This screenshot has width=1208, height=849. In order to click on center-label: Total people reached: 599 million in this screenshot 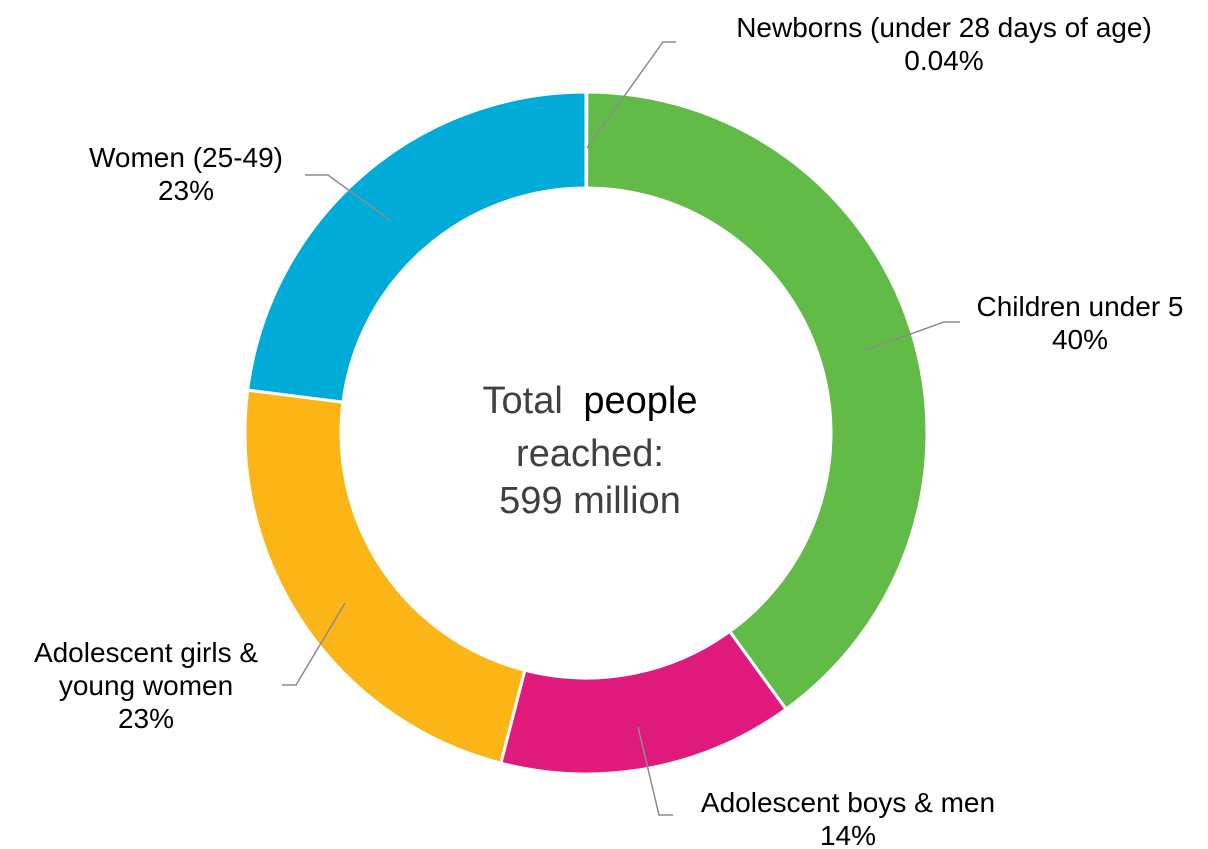, I will do `click(590, 451)`.